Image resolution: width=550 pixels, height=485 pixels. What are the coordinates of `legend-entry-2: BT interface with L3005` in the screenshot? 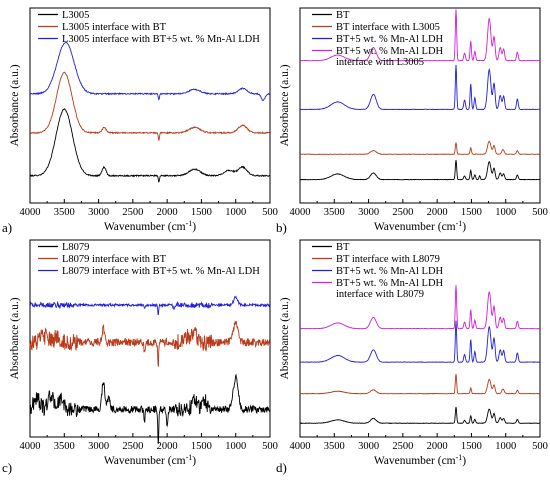 It's located at (388, 27).